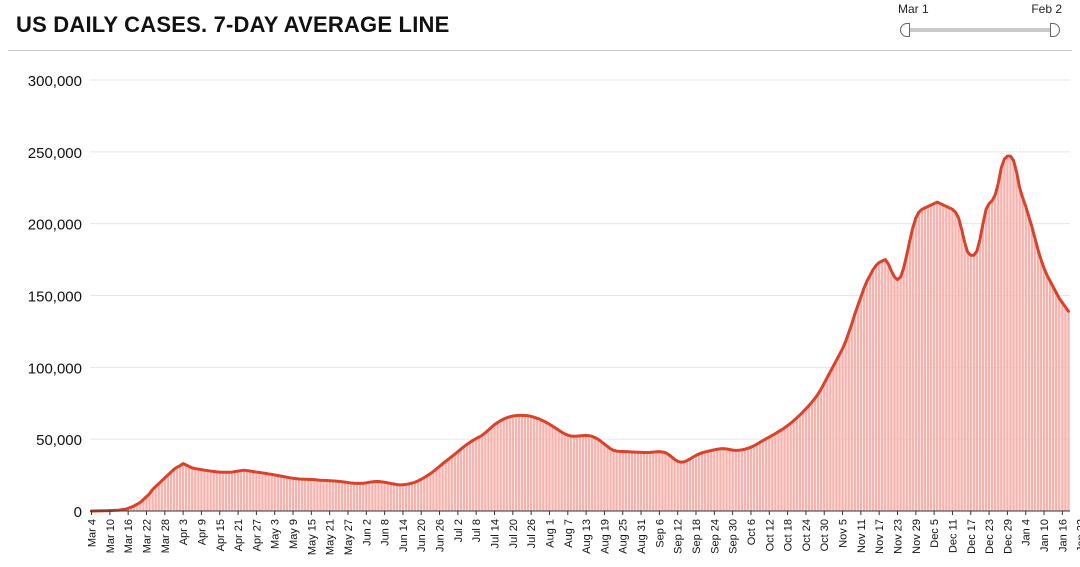  Describe the element at coordinates (1008, 536) in the screenshot. I see `x-tick-label: Dec 29` at that location.